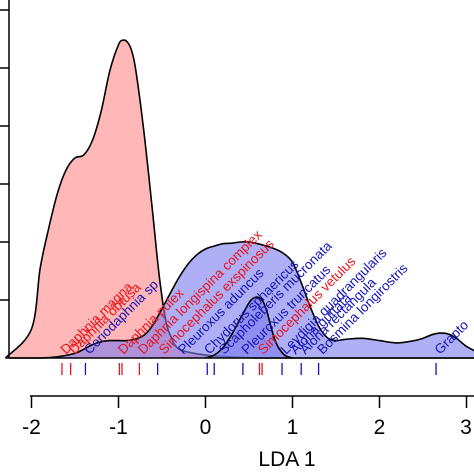 The image size is (474, 474). I want to click on x-tick-label: 3, so click(466, 427).